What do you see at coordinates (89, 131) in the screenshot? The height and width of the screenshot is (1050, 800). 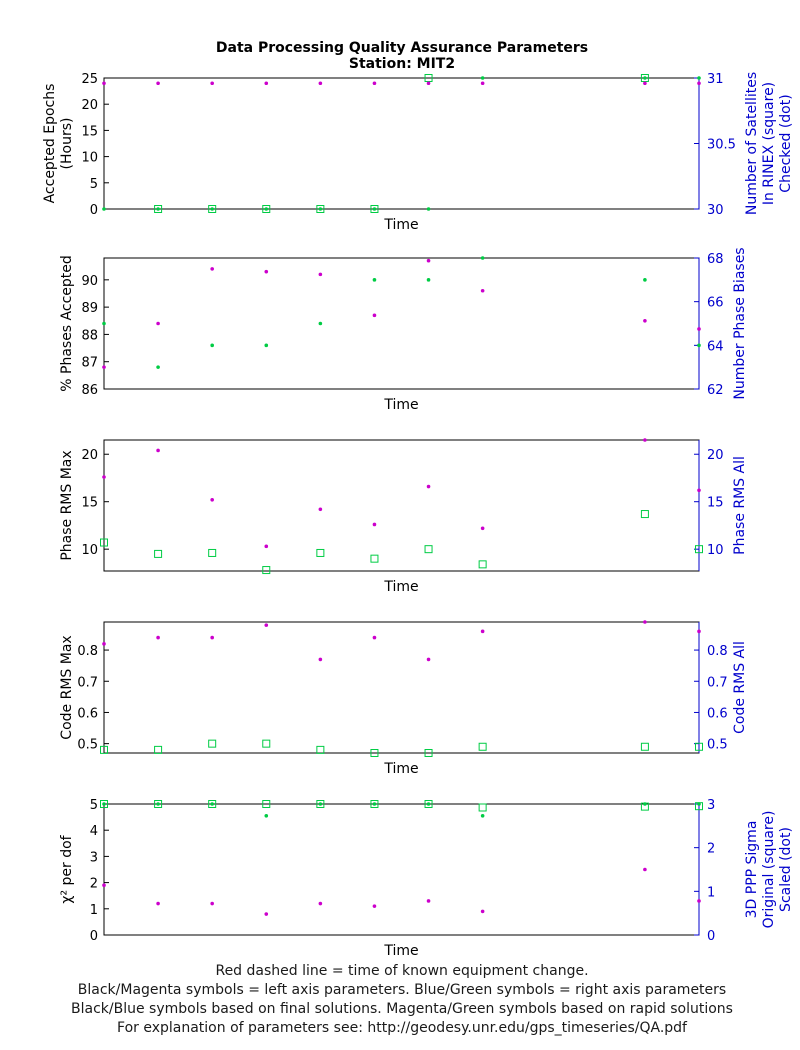 I see `left-tick-label: 15` at bounding box center [89, 131].